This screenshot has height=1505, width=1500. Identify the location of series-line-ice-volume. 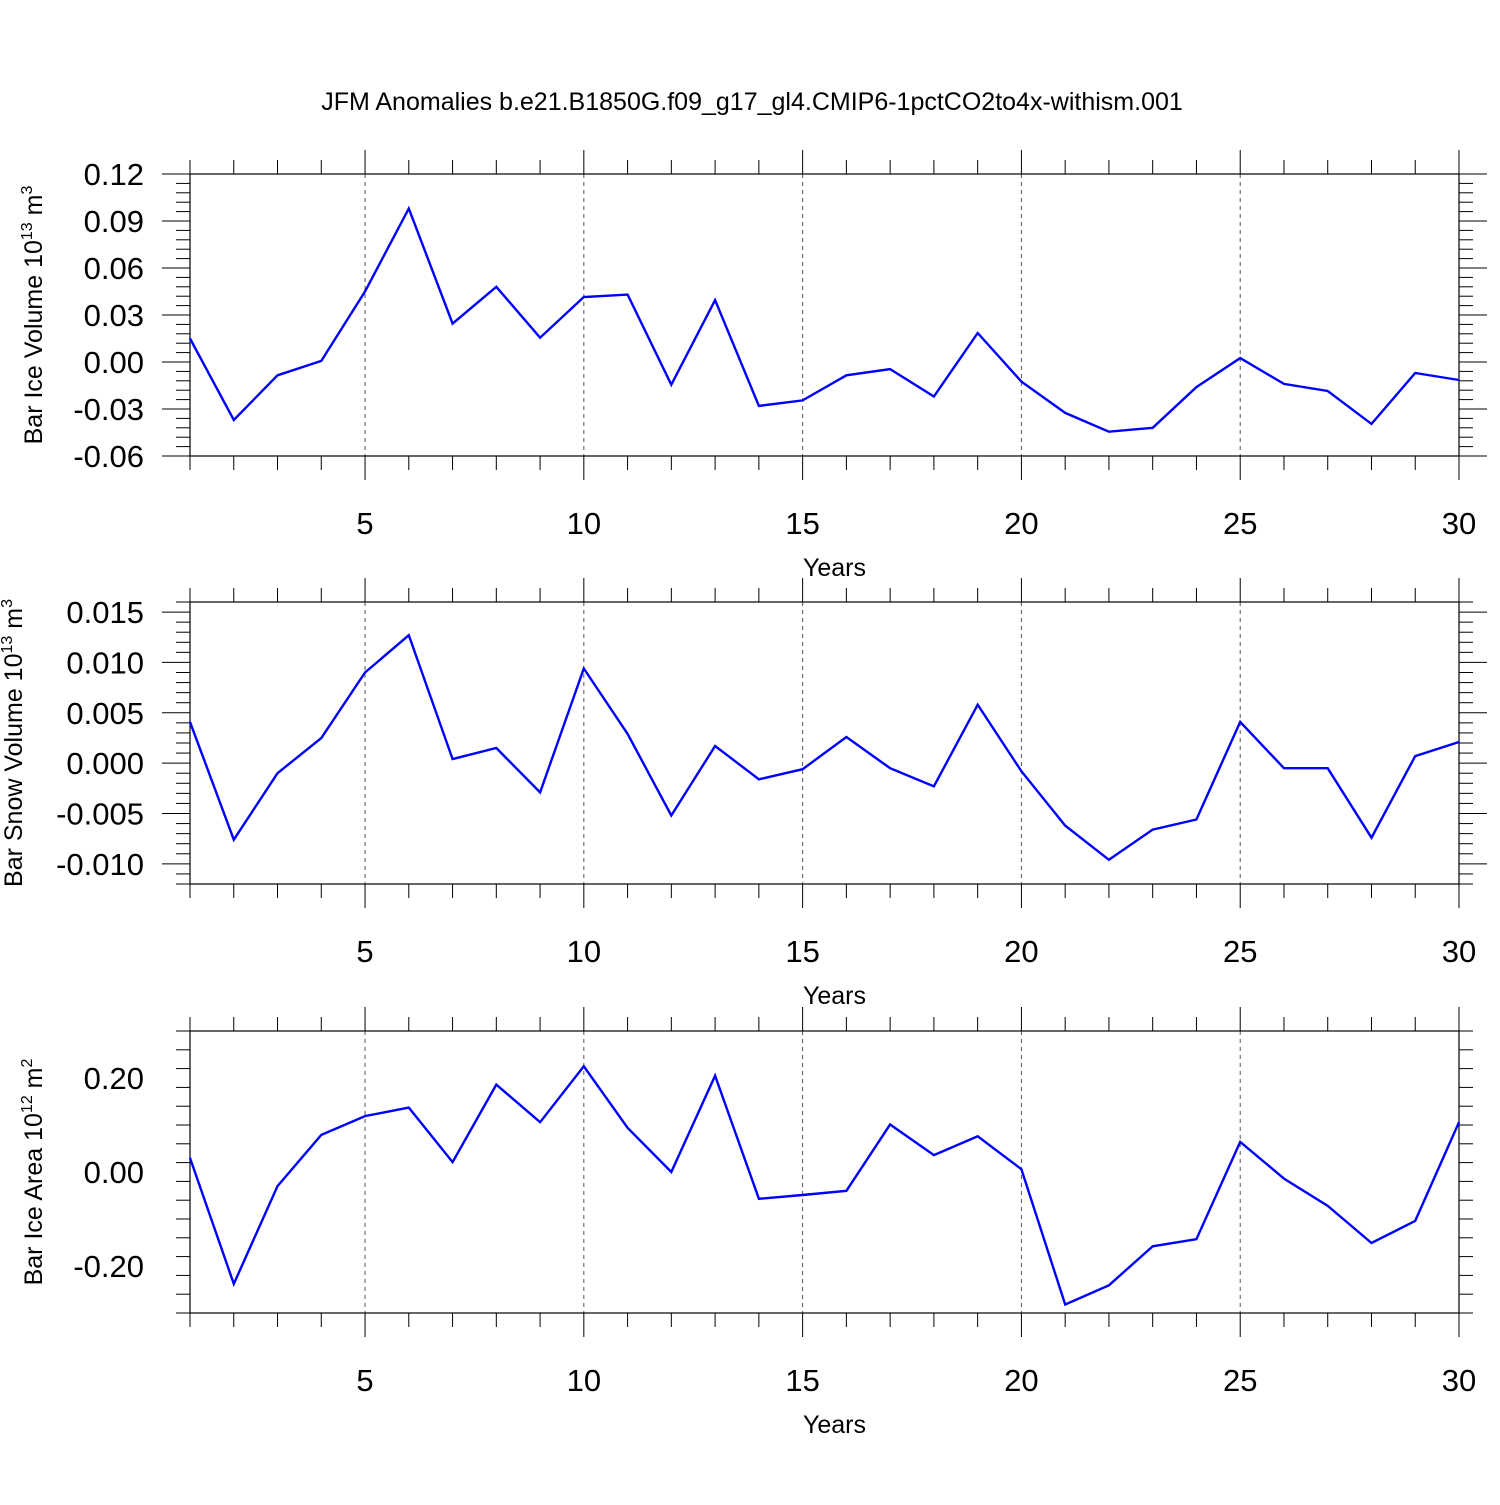
(824, 319).